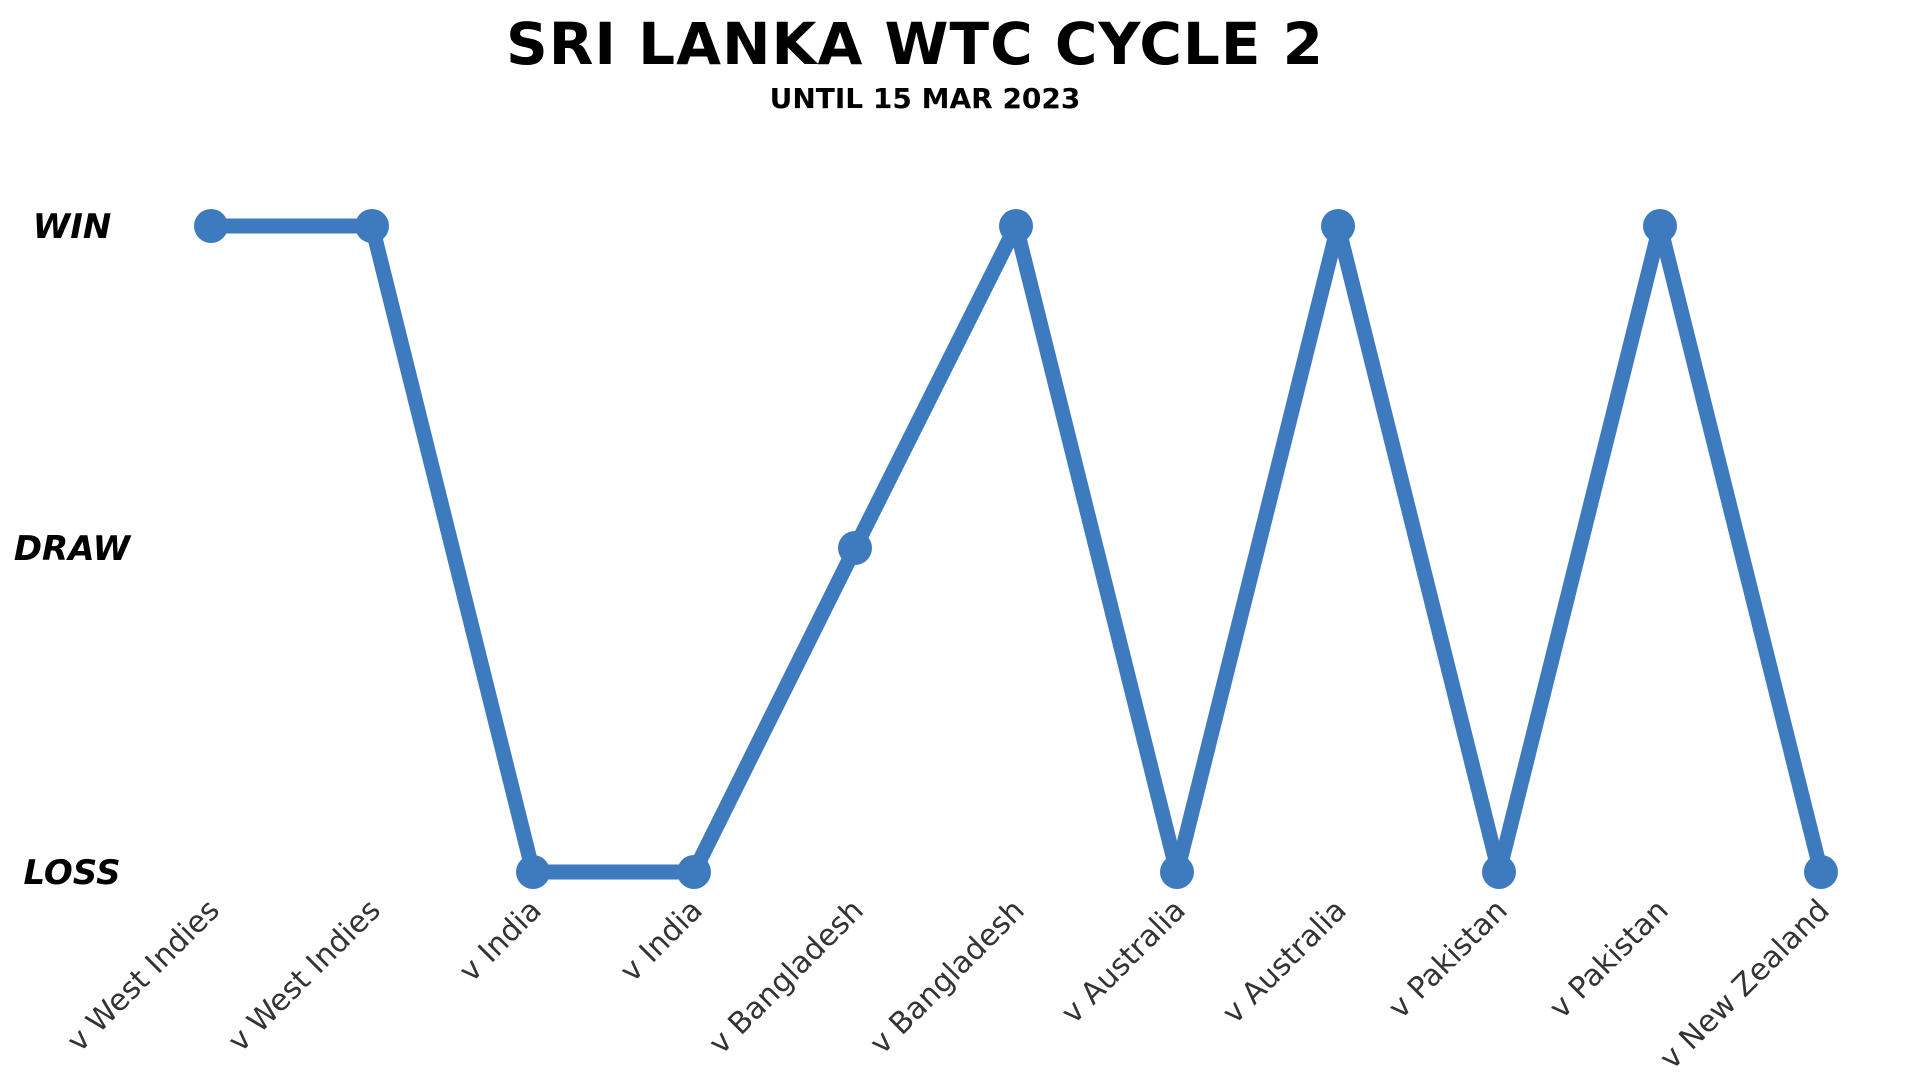  Describe the element at coordinates (72, 227) in the screenshot. I see `y-tick-label-win: WIN` at that location.